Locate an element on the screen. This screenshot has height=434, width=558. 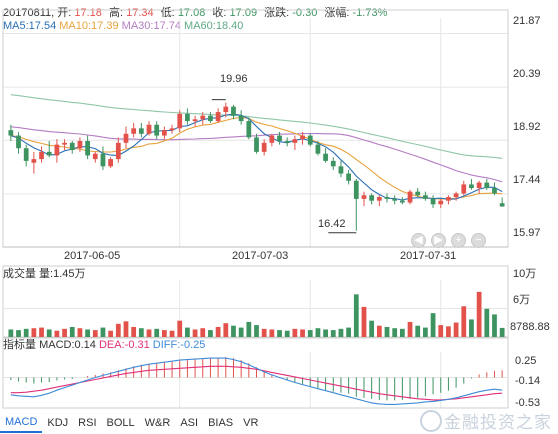
pct-label: 涨幅: is located at coordinates (337, 13).